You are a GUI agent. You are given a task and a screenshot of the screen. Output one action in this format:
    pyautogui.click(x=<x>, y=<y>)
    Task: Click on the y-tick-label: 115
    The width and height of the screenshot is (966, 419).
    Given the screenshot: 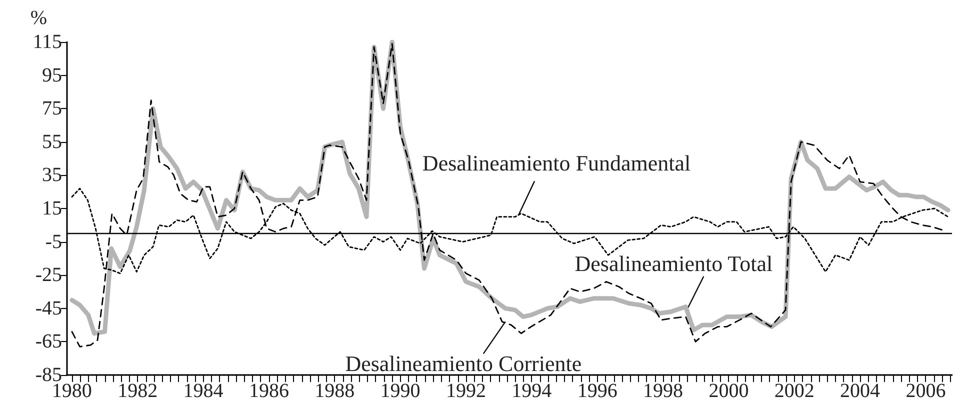 What is the action you would take?
    pyautogui.click(x=47, y=42)
    